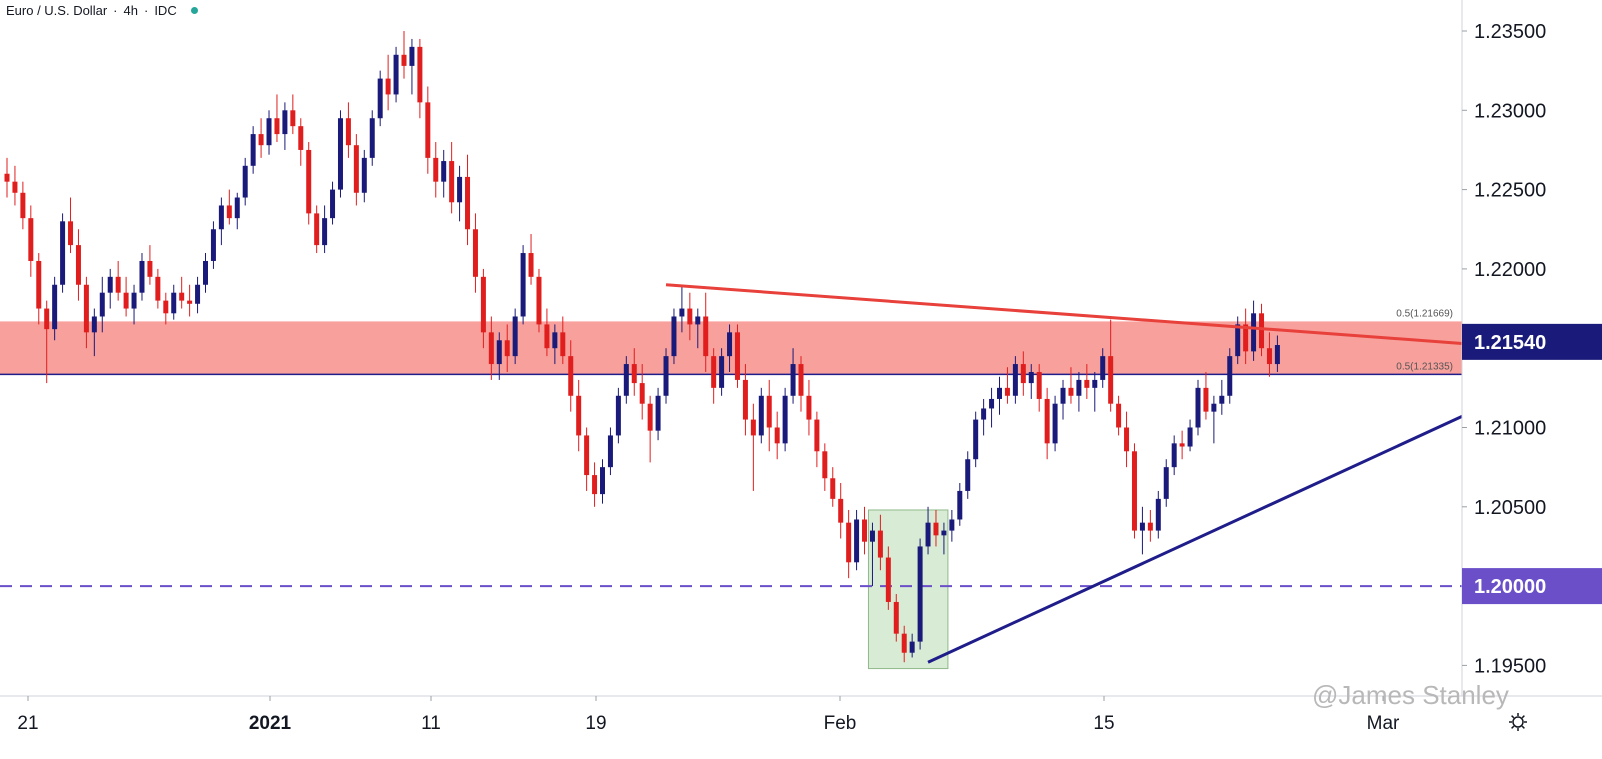 This screenshot has width=1602, height=759. What do you see at coordinates (1383, 723) in the screenshot?
I see `x-tick-label: Mar` at bounding box center [1383, 723].